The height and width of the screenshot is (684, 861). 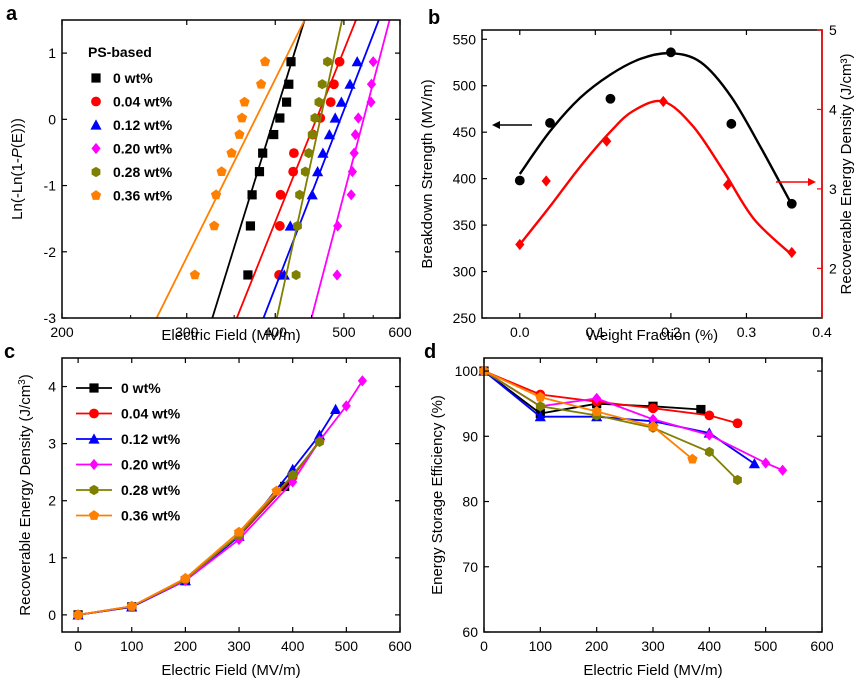 I want to click on y-tick-label: 450, so click(x=465, y=132).